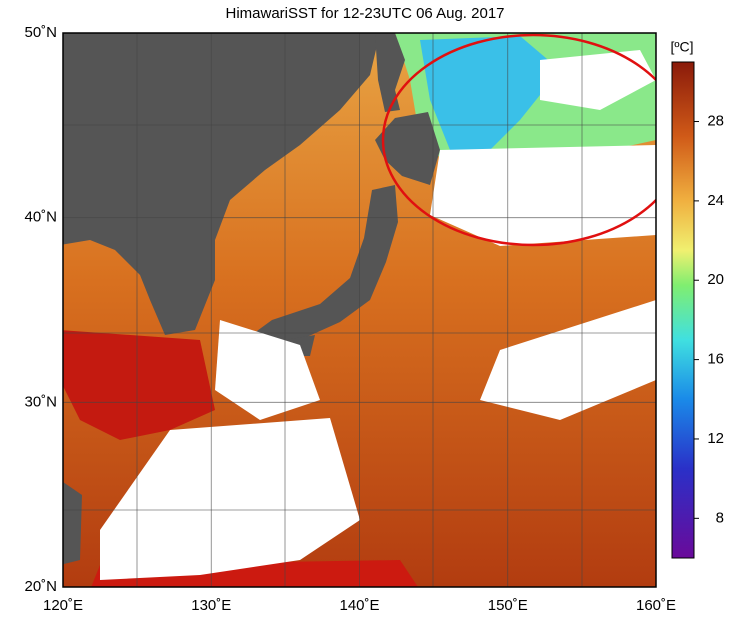 The height and width of the screenshot is (620, 732). What do you see at coordinates (40, 217) in the screenshot?
I see `lat-tick-label: 40˚N` at bounding box center [40, 217].